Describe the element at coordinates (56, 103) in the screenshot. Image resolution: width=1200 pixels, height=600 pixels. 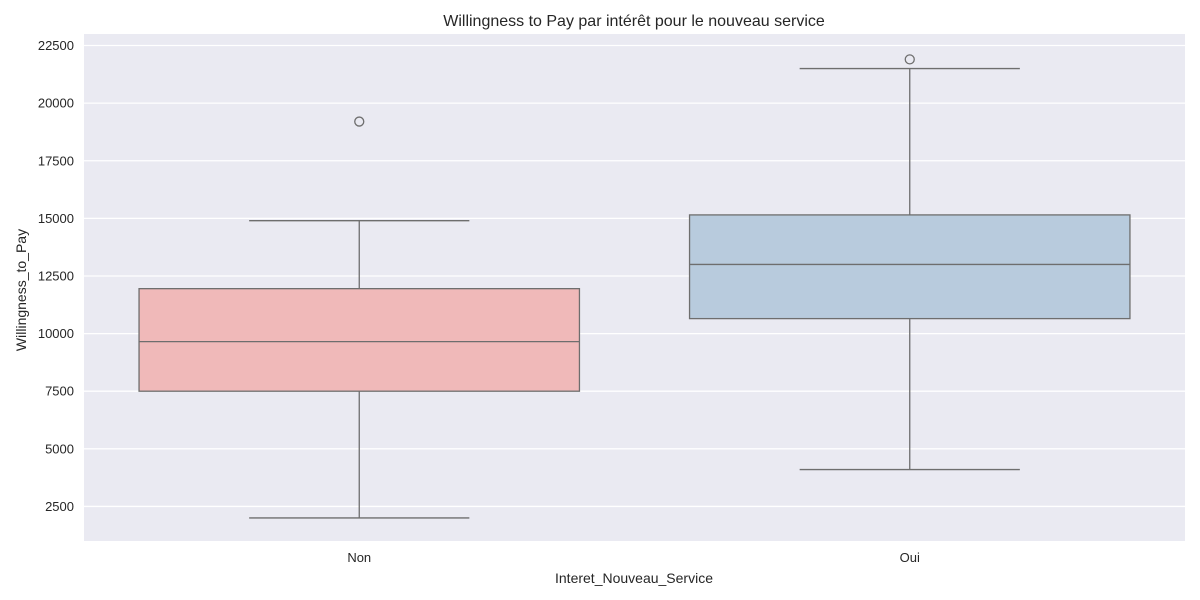
I see `y-tick-label: 20000` at that location.